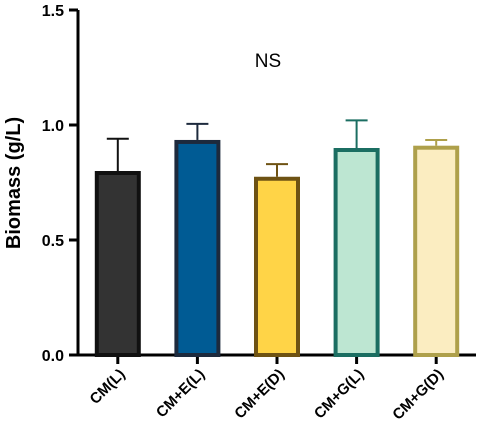 The height and width of the screenshot is (446, 484). What do you see at coordinates (277, 148) in the screenshot?
I see `error-bars` at bounding box center [277, 148].